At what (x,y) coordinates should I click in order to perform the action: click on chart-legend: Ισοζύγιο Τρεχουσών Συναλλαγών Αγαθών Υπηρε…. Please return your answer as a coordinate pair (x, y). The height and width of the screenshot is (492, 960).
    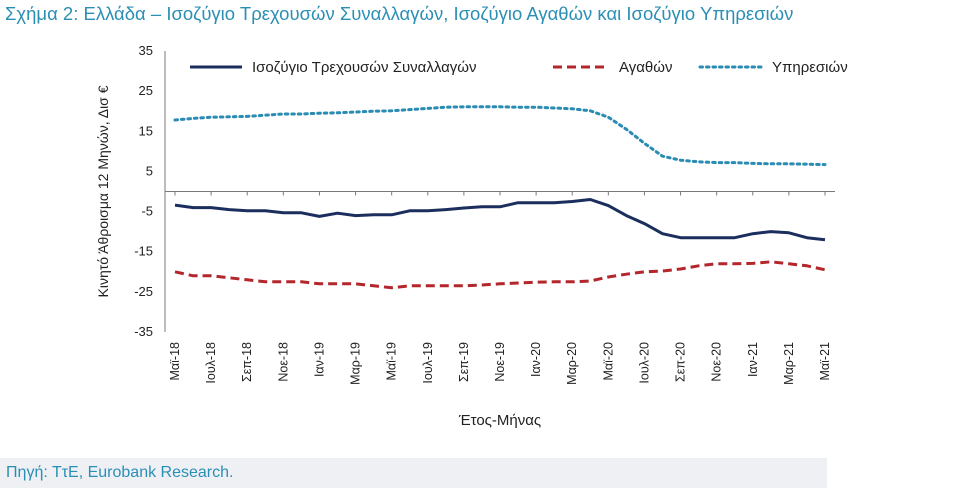
    Looking at the image, I should click on (519, 67).